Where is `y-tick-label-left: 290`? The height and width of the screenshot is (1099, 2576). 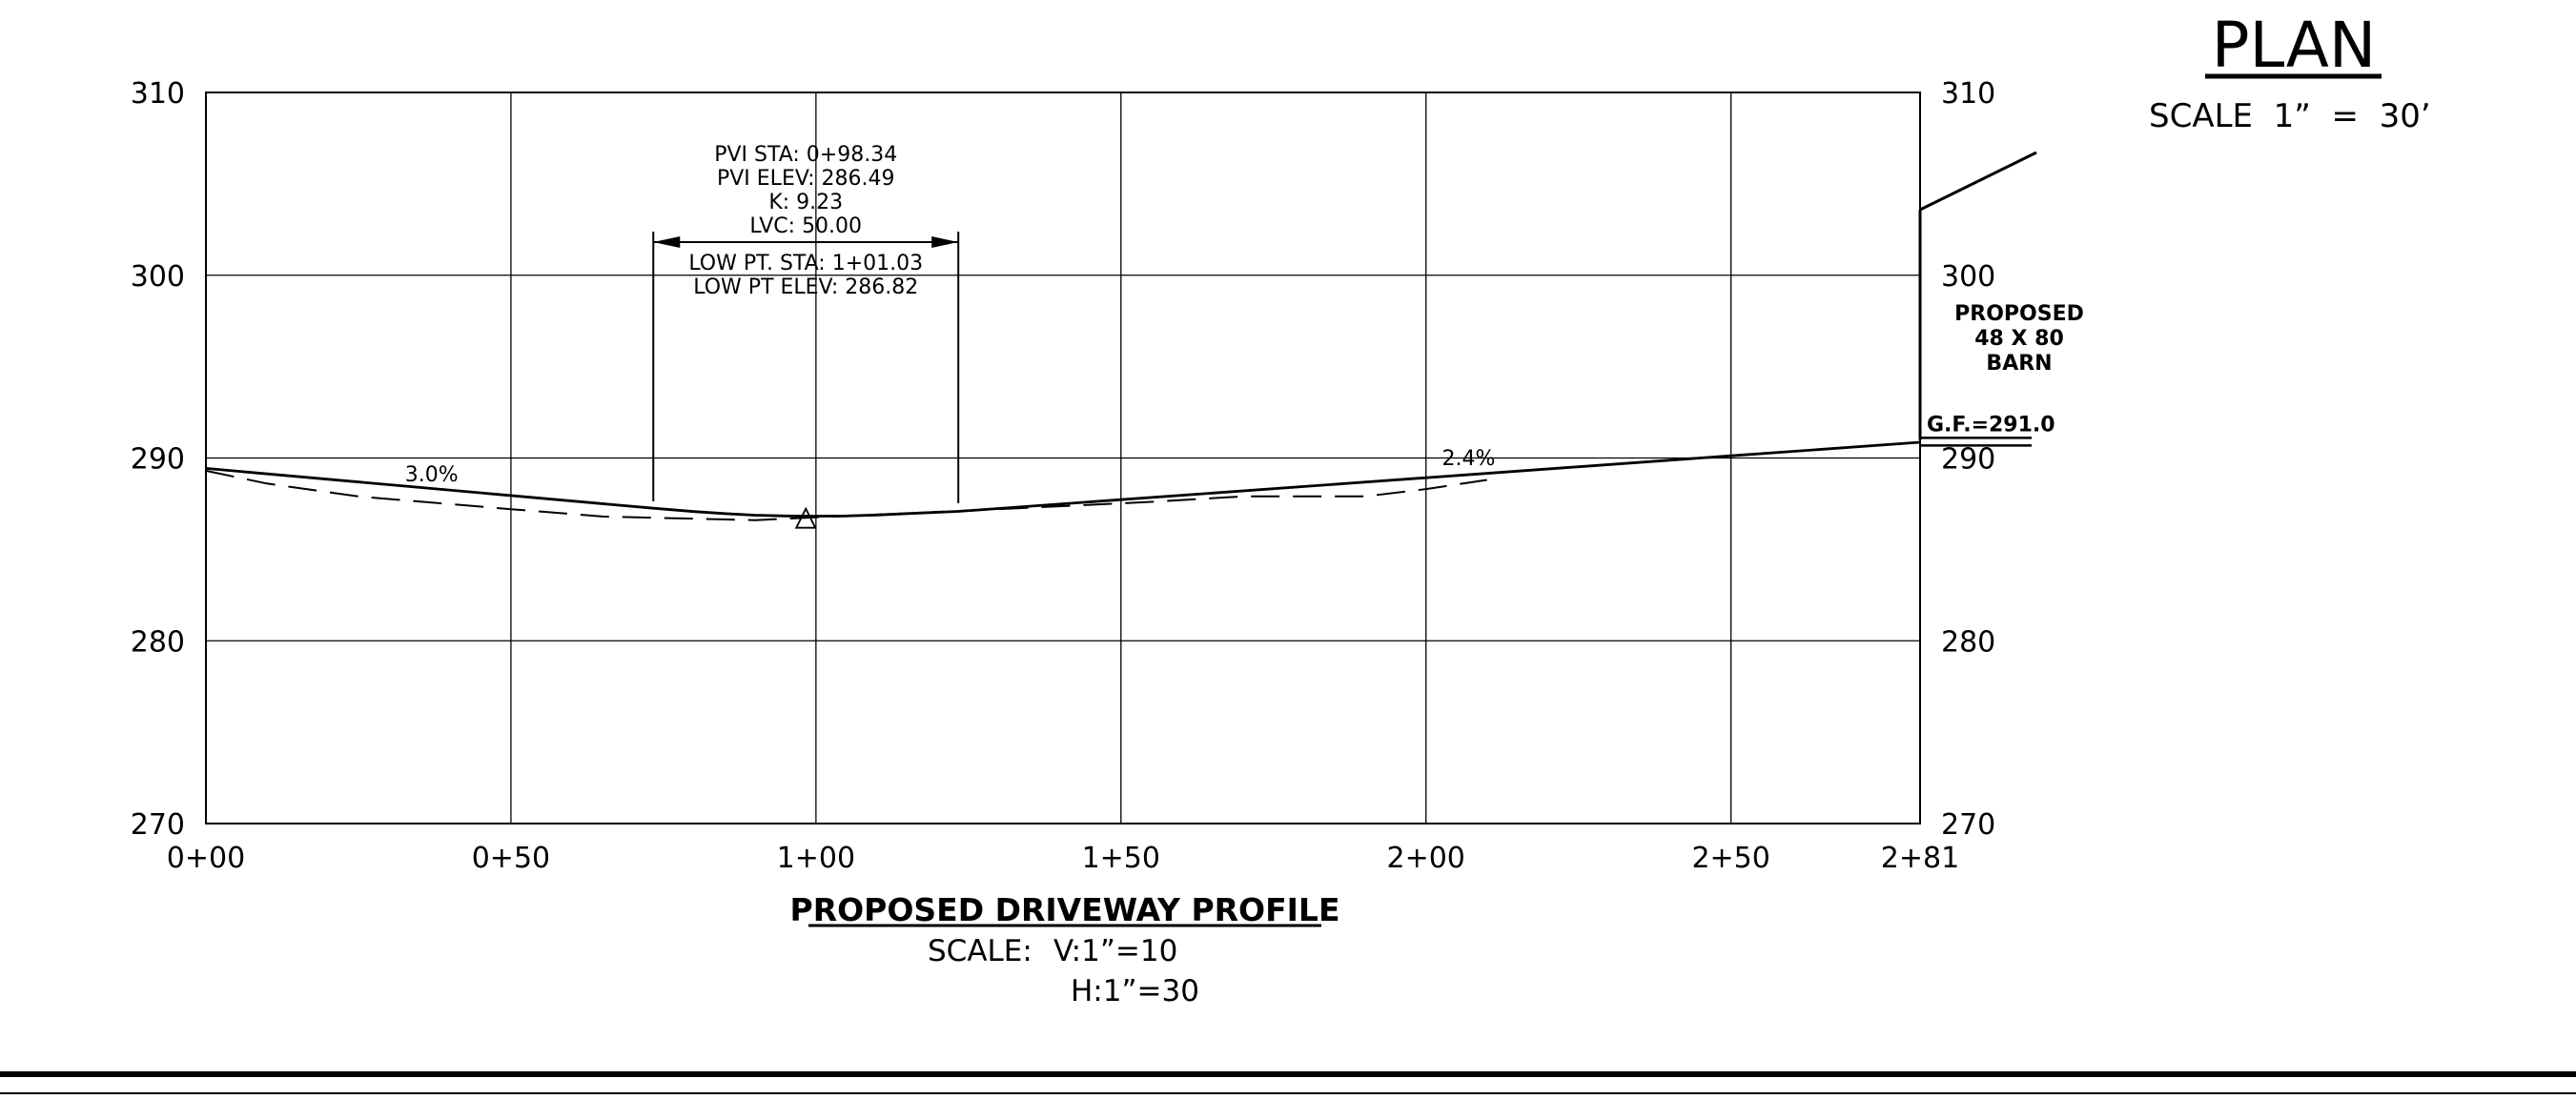
y-tick-label-left: 290 is located at coordinates (158, 460).